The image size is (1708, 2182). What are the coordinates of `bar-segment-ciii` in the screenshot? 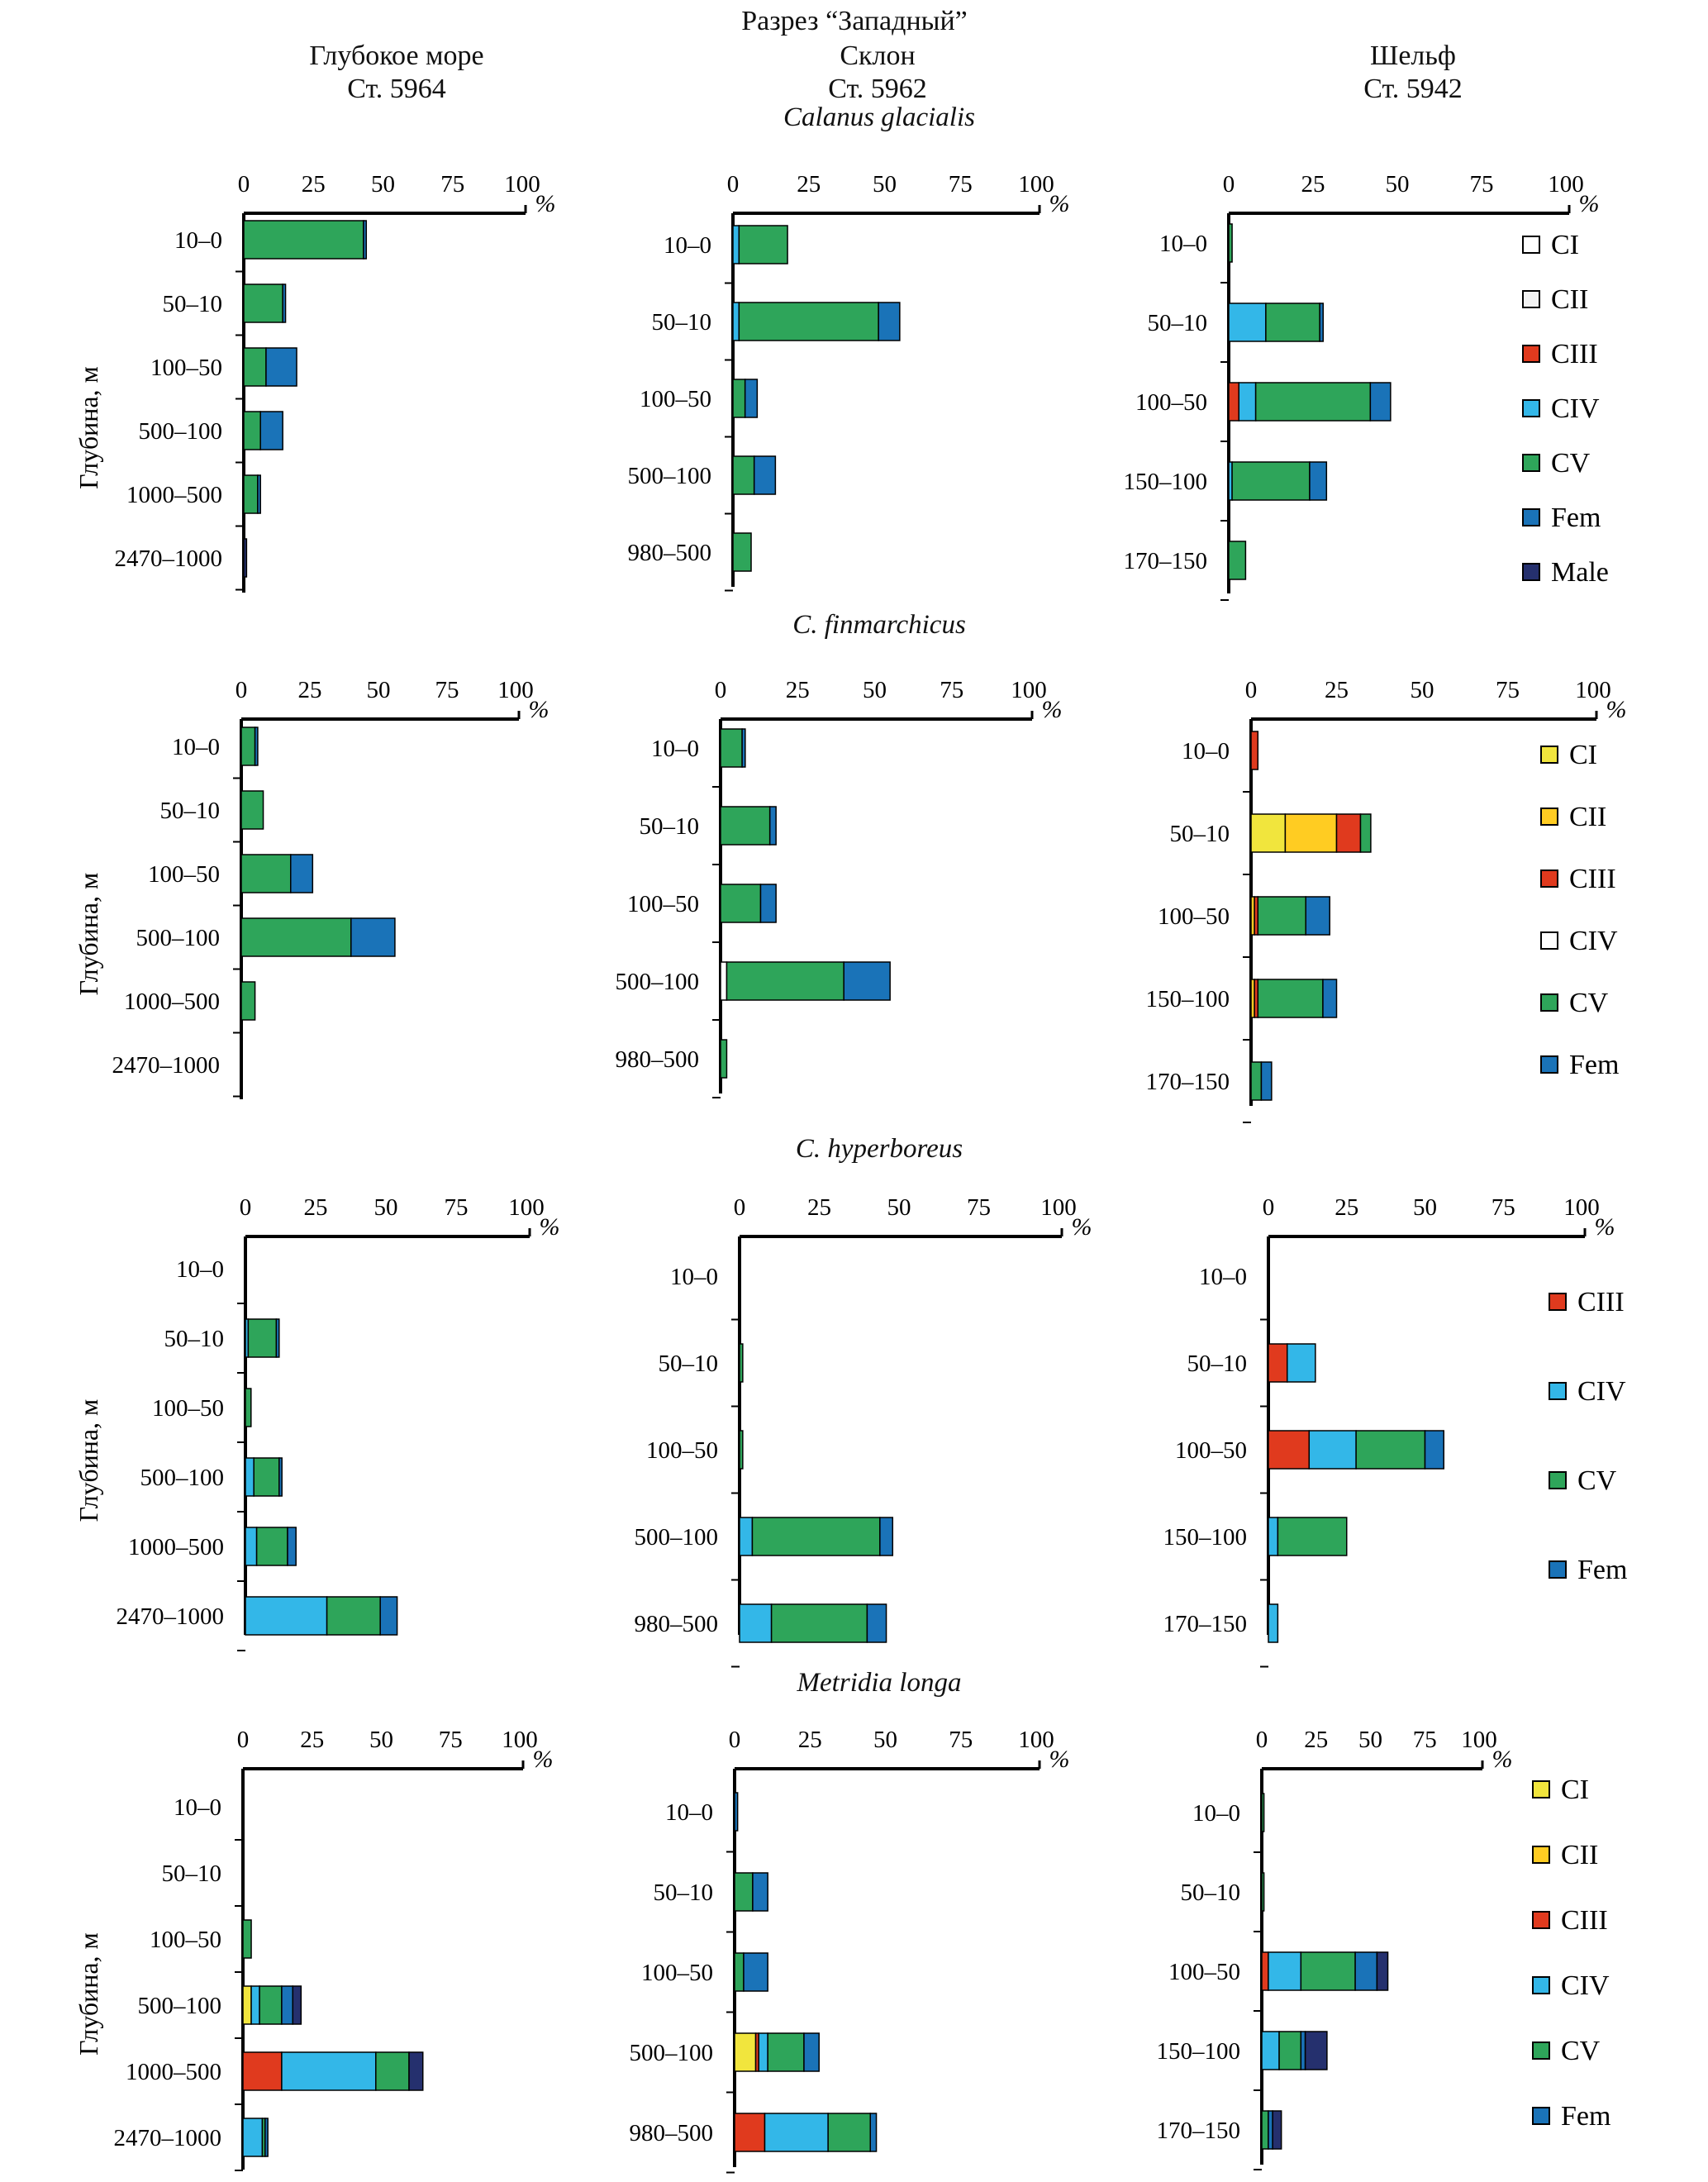 It's located at (750, 2132).